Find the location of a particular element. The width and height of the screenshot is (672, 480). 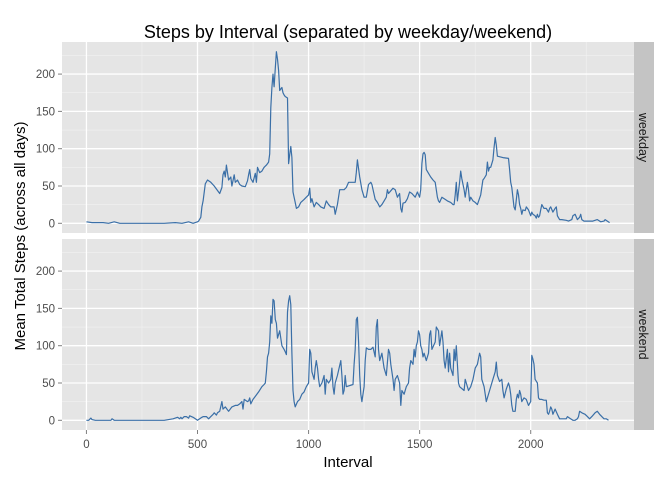

strip-background-weekday is located at coordinates (644, 137).